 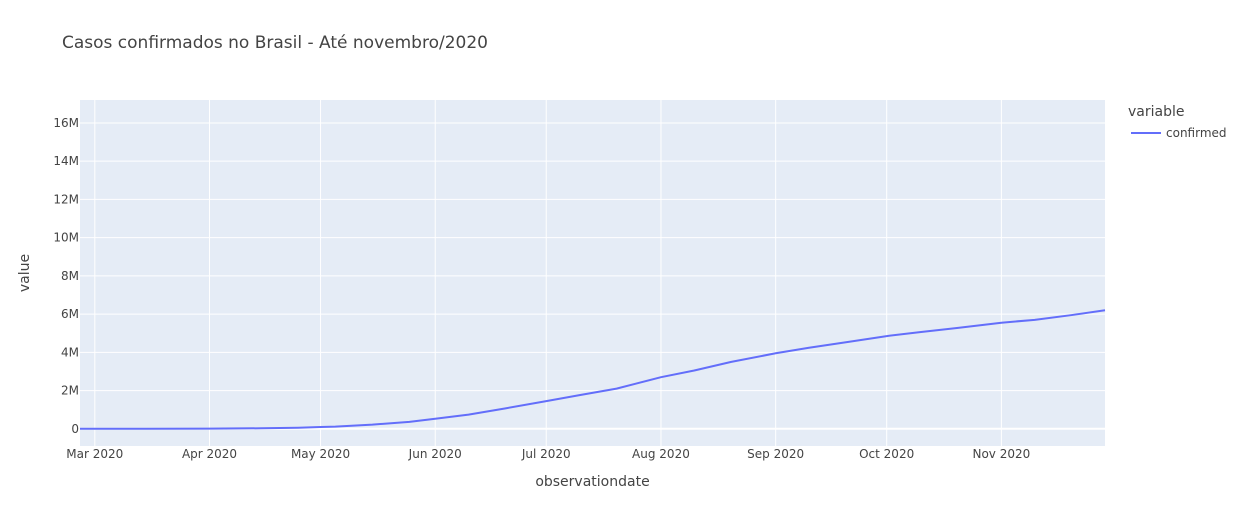 I want to click on x-tick-label: Jun 2020, so click(x=435, y=454).